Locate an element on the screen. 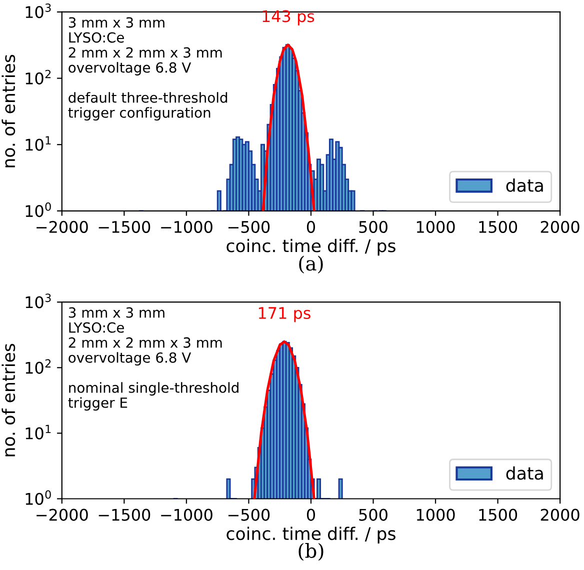 This screenshot has width=584, height=570. text: (b) is located at coordinates (311, 551).